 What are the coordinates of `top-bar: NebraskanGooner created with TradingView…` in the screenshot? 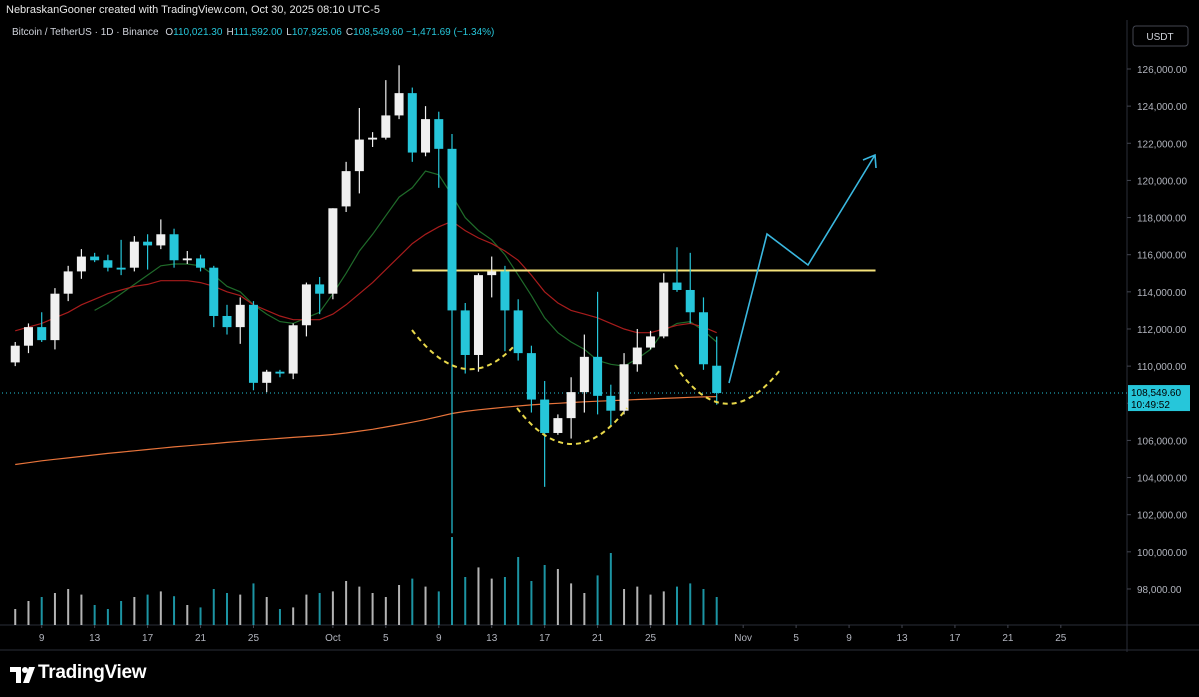 It's located at (599, 10).